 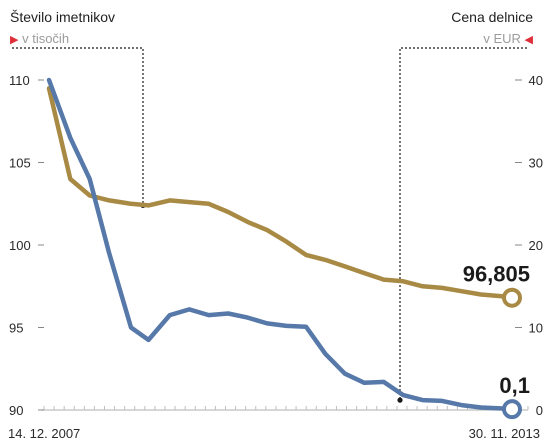 I want to click on left-axis-title: Število imetnikov, so click(x=63, y=17).